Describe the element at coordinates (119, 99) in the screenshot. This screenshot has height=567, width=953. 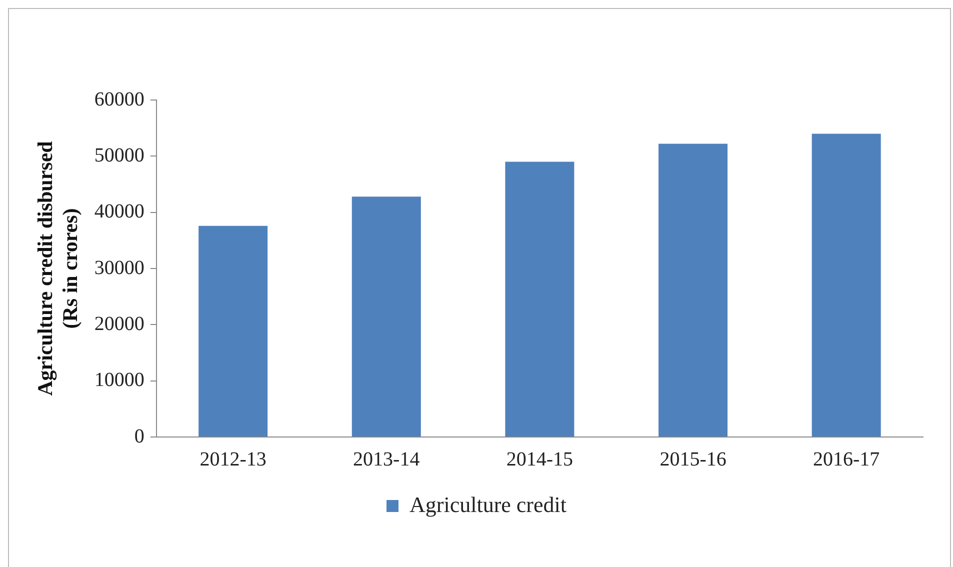
I see `y-tick-label: 60000` at that location.